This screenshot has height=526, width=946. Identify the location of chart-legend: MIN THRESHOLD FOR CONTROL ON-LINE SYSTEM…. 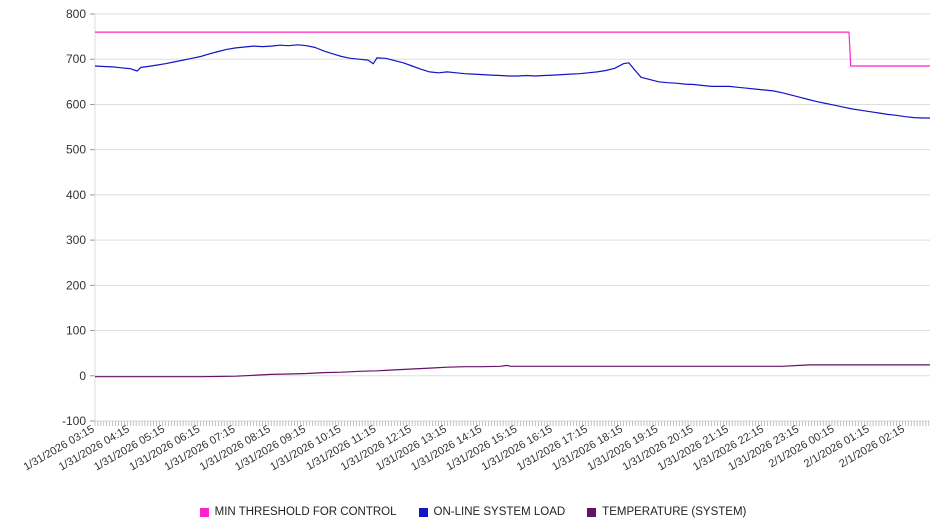
(473, 512).